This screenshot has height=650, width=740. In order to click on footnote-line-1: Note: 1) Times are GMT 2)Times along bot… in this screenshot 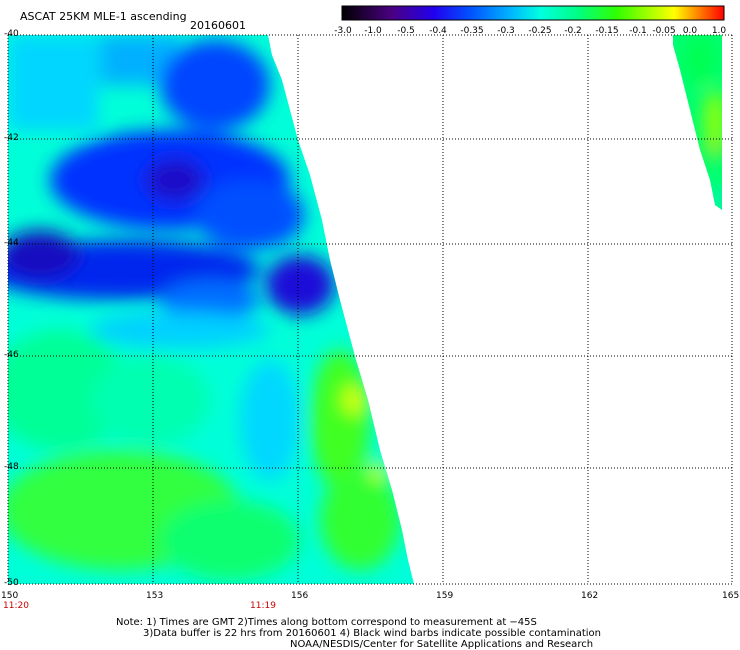, I will do `click(326, 622)`.